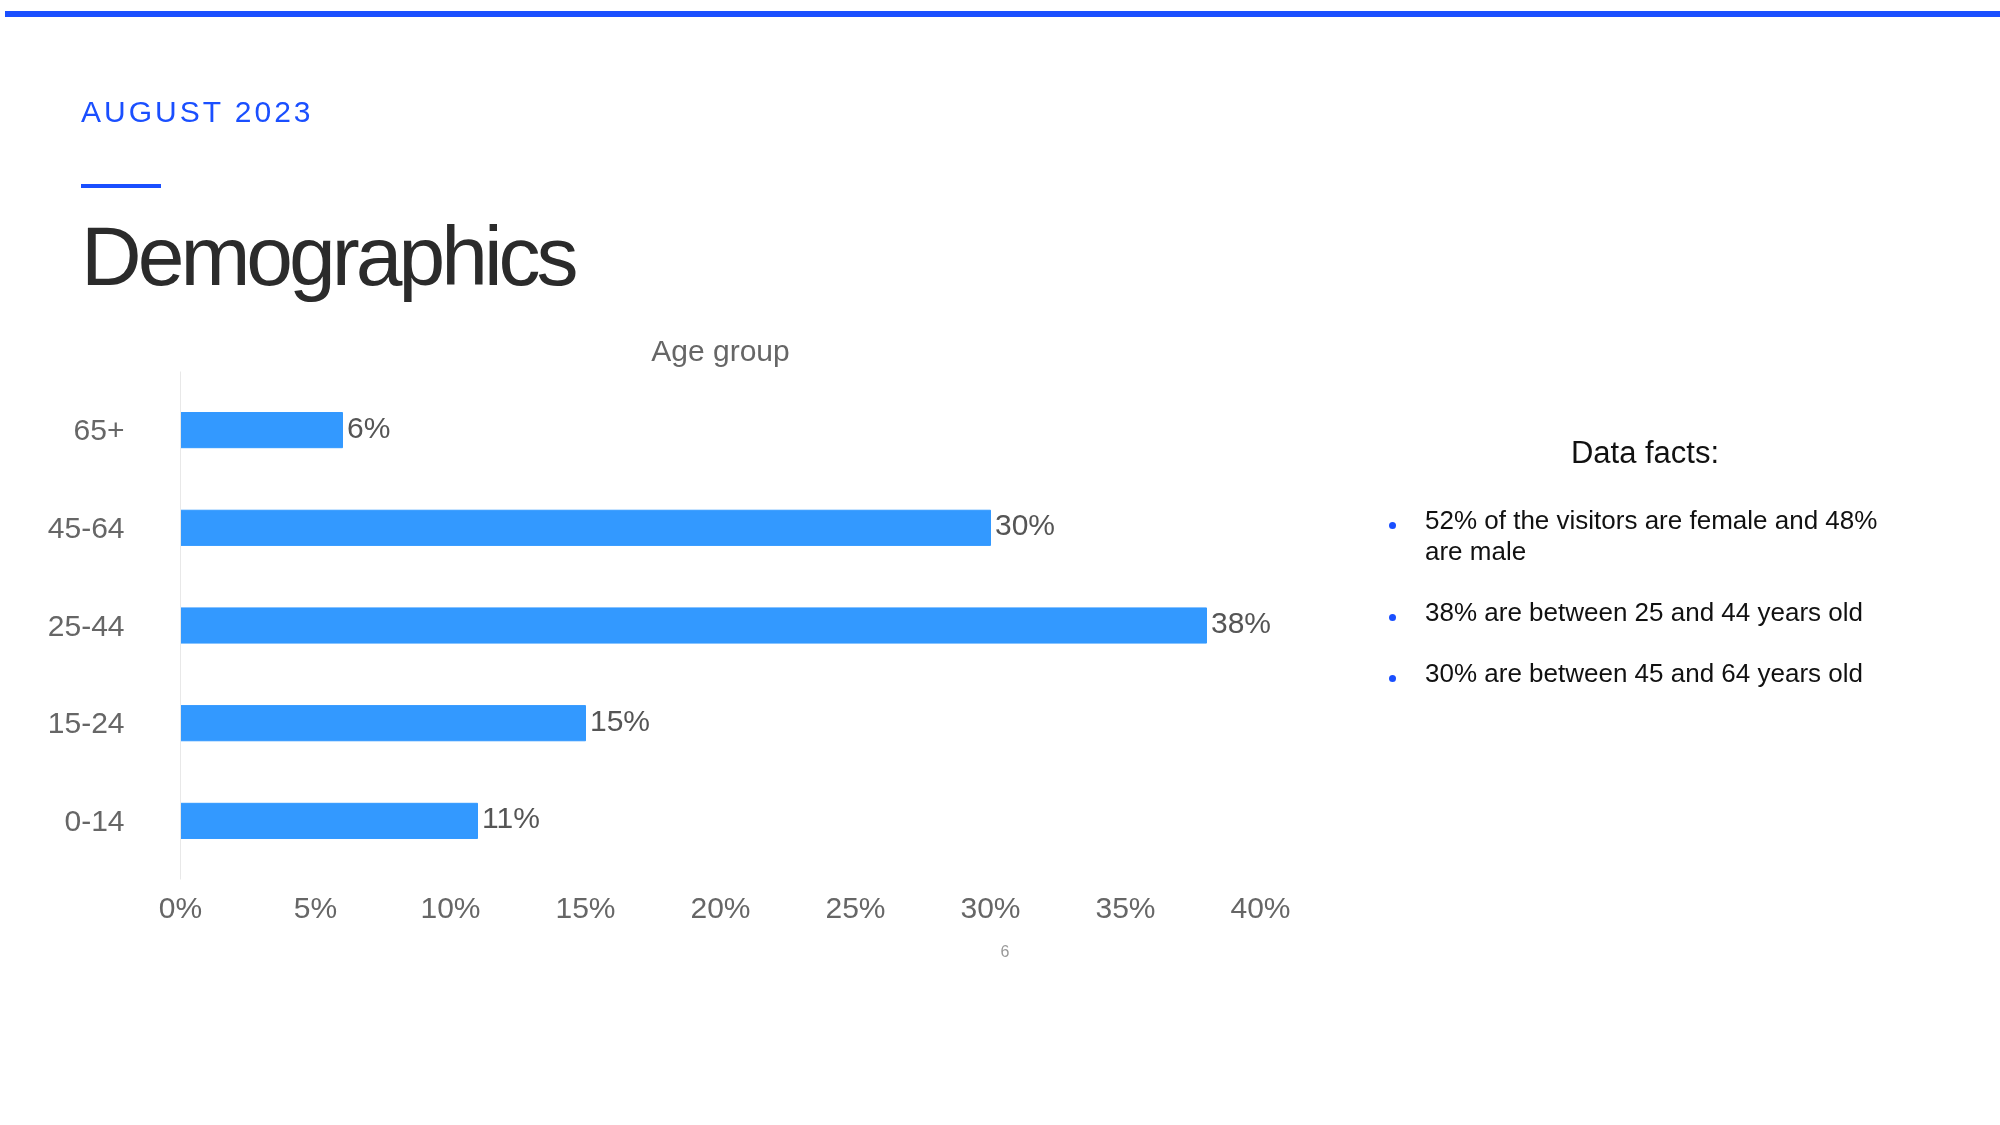 This screenshot has width=2000, height=1125. What do you see at coordinates (94, 820) in the screenshot?
I see `y-tick-label: 0-14` at bounding box center [94, 820].